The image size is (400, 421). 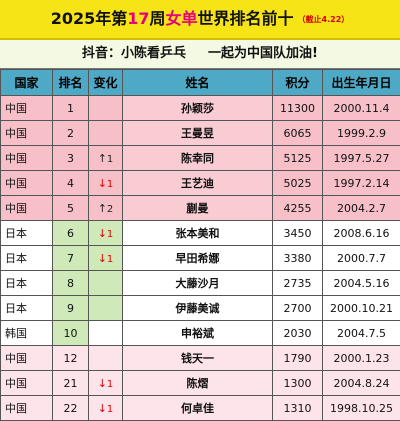 I want to click on rank-cell: 8, so click(x=71, y=283).